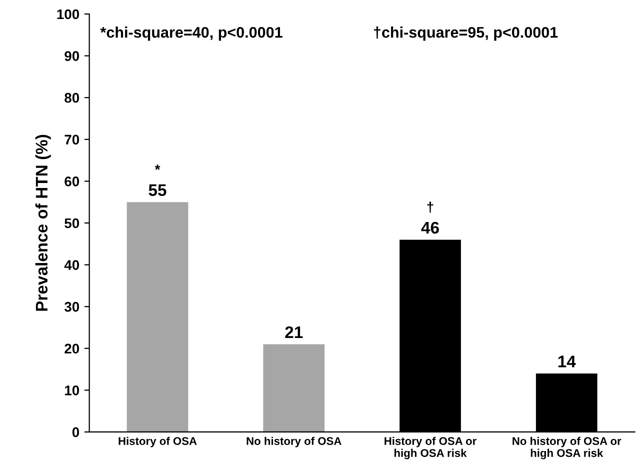  Describe the element at coordinates (72, 97) in the screenshot. I see `y-tick-label: 80` at that location.